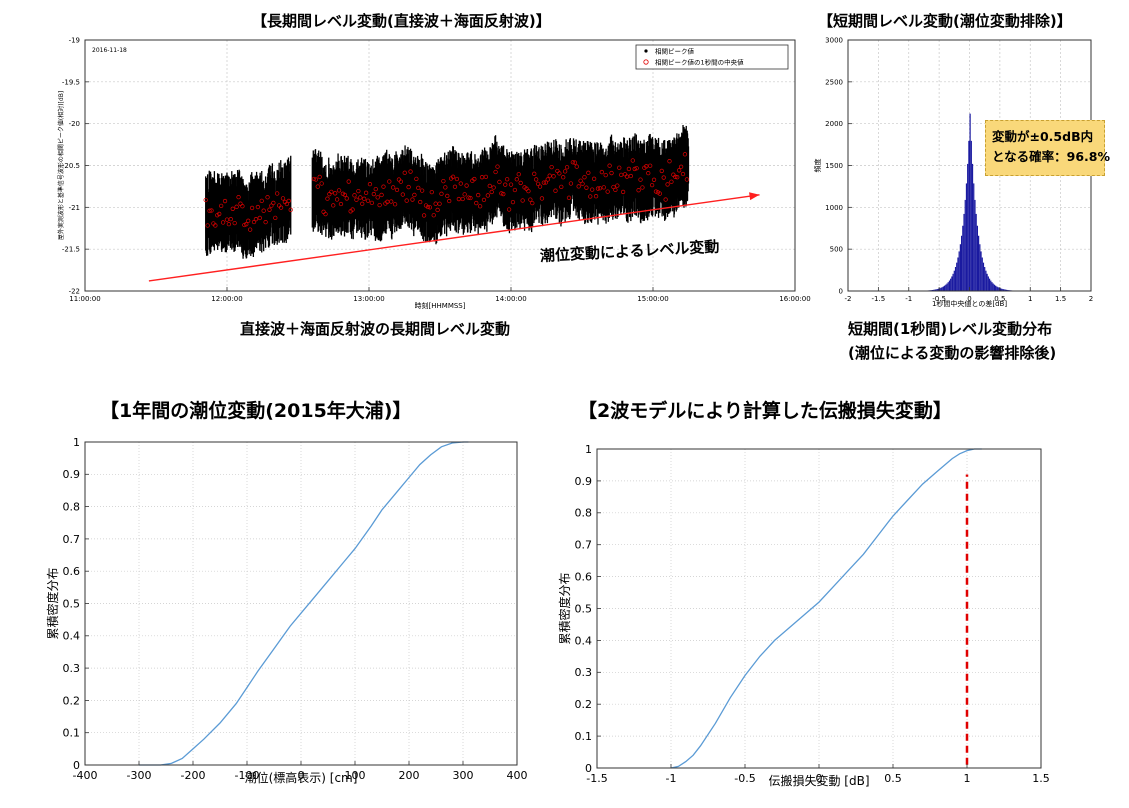 The width and height of the screenshot is (1129, 808). Describe the element at coordinates (584, 481) in the screenshot. I see `c4-ytick-9: 0.9` at that location.